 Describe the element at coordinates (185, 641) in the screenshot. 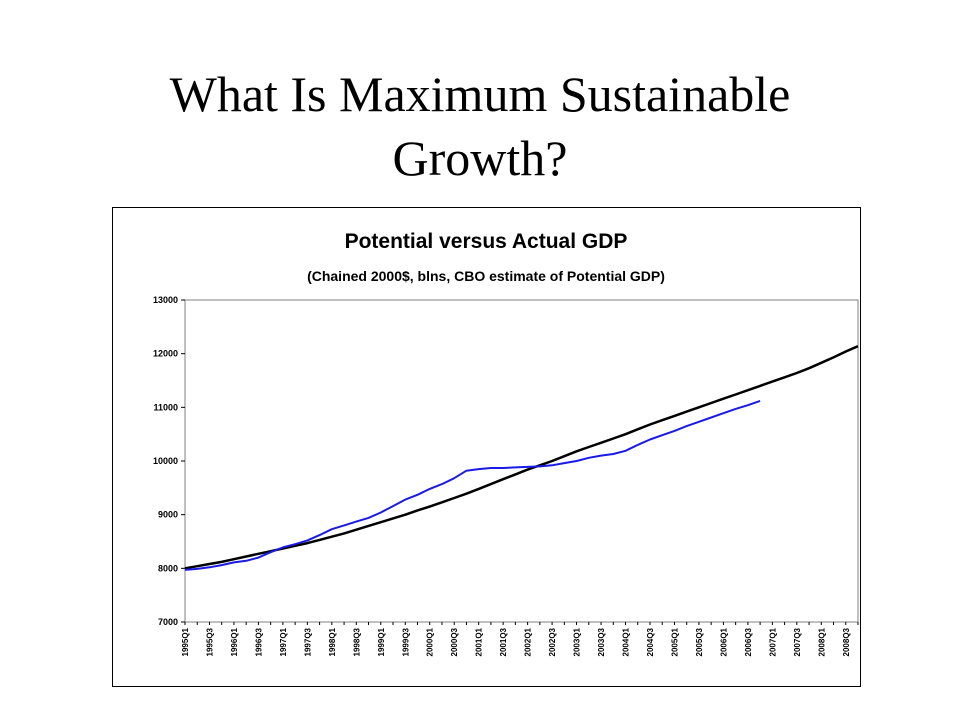

I see `x-tick-label: 1995Q1` at that location.